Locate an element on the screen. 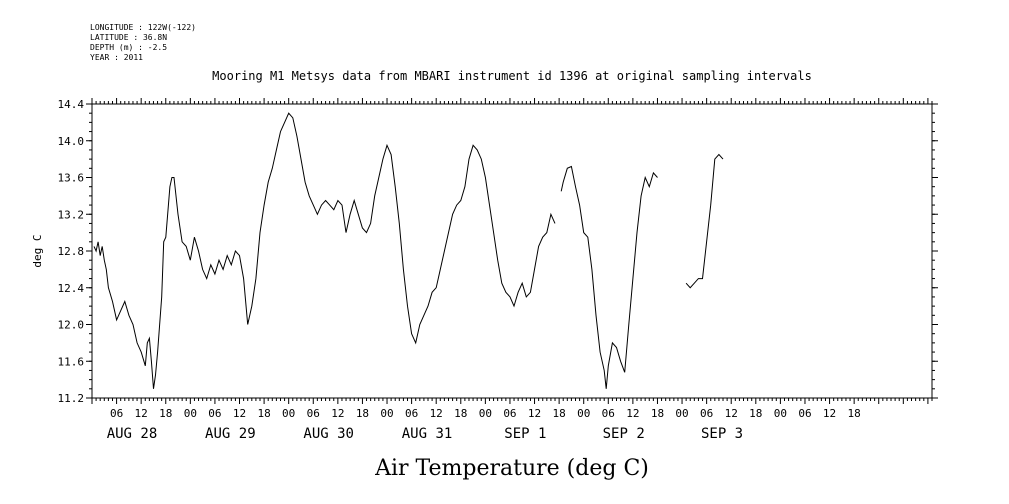  x-axis-label: Air Temperature (deg C) is located at coordinates (511, 468).